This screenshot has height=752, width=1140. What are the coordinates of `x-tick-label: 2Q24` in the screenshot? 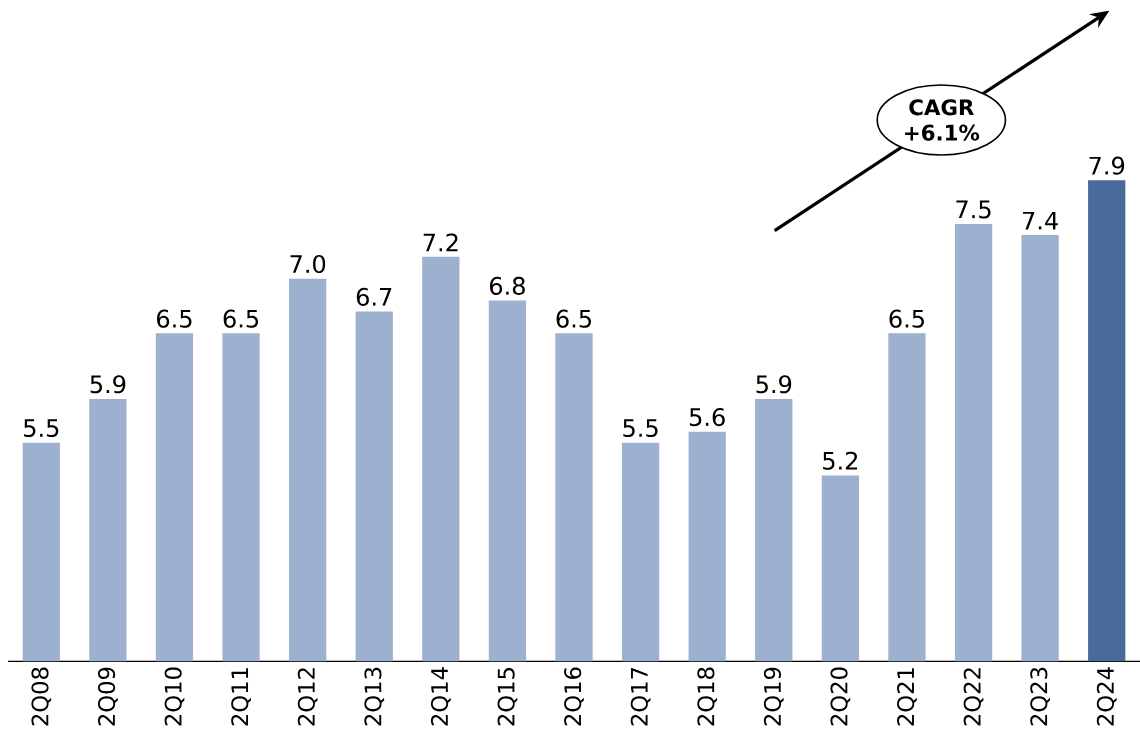 It's located at (1106, 696).